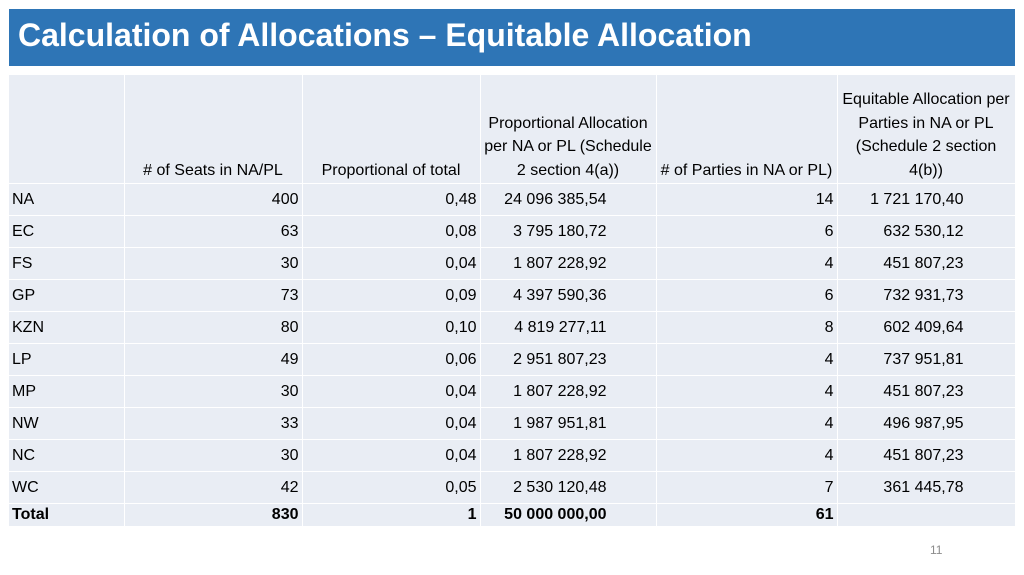  I want to click on equitable-allocation-cell: 496 987,95, so click(926, 423).